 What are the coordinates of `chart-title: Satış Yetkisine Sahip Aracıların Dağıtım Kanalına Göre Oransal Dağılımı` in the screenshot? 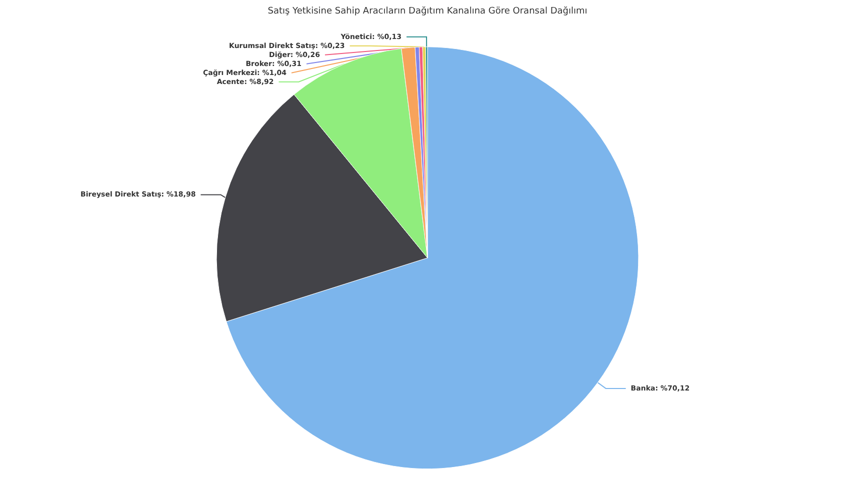 It's located at (428, 11).